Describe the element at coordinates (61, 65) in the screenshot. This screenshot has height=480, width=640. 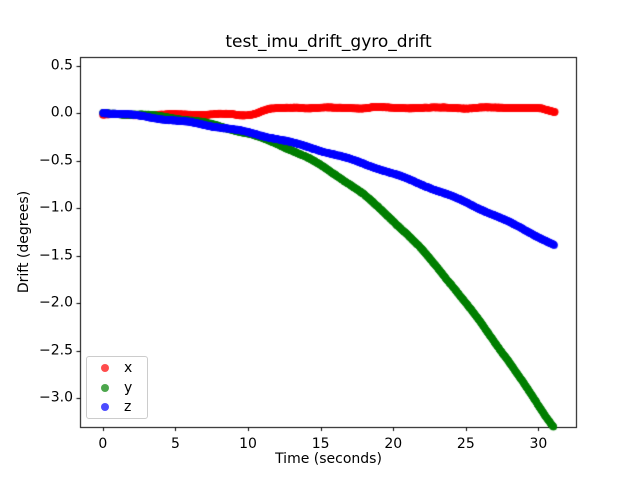
I see `y-tick-label: 0.5` at that location.